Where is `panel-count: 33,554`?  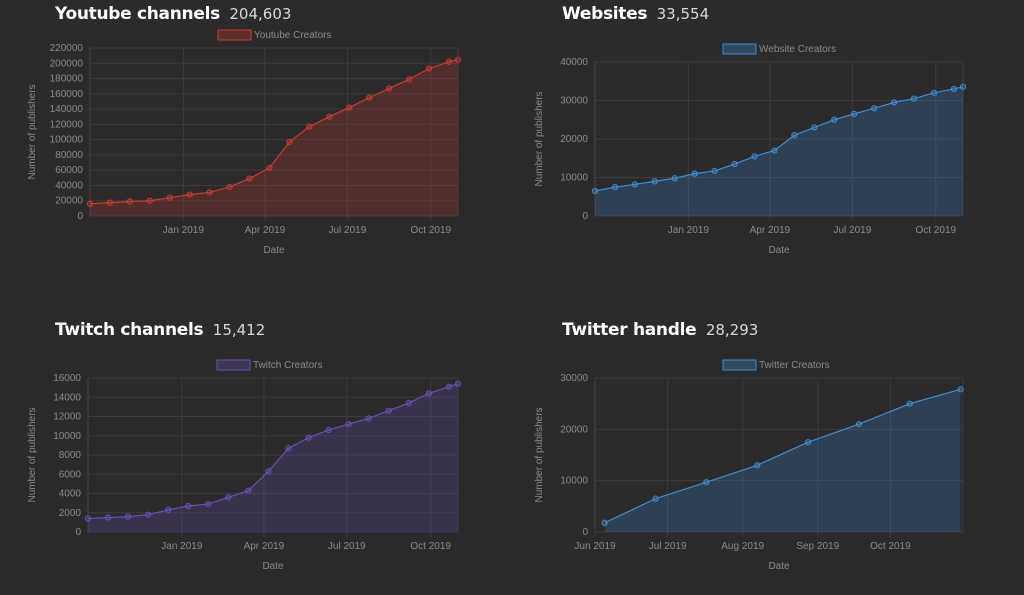
panel-count: 33,554 is located at coordinates (683, 14).